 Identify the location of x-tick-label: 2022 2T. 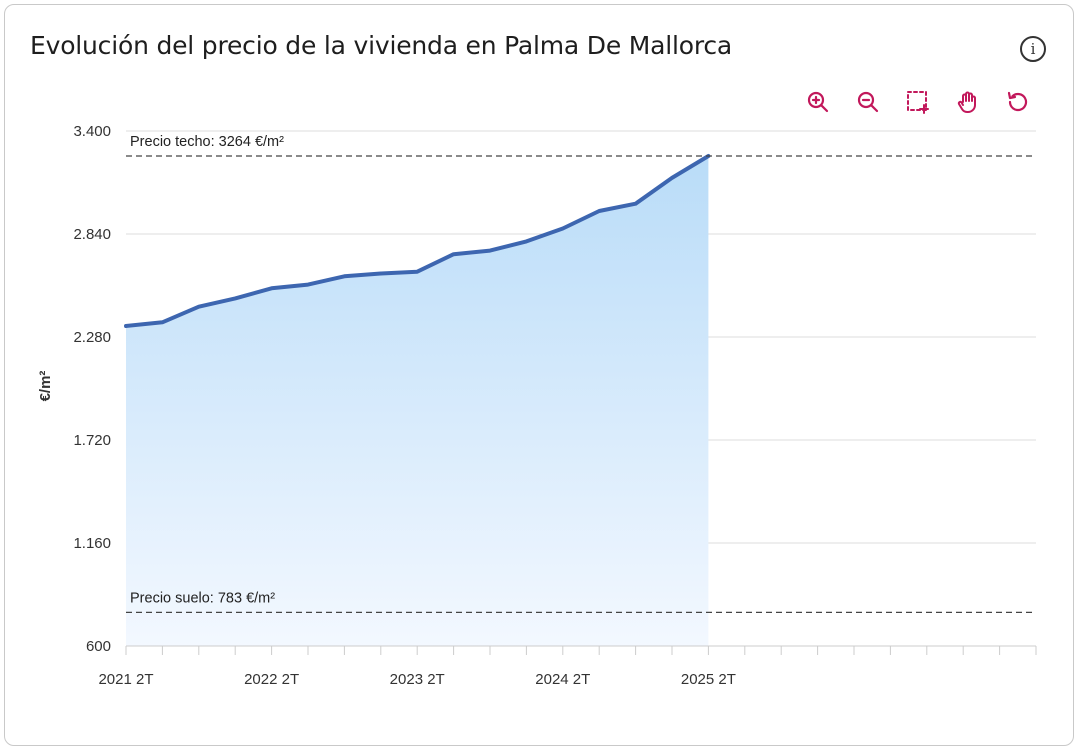
(271, 679).